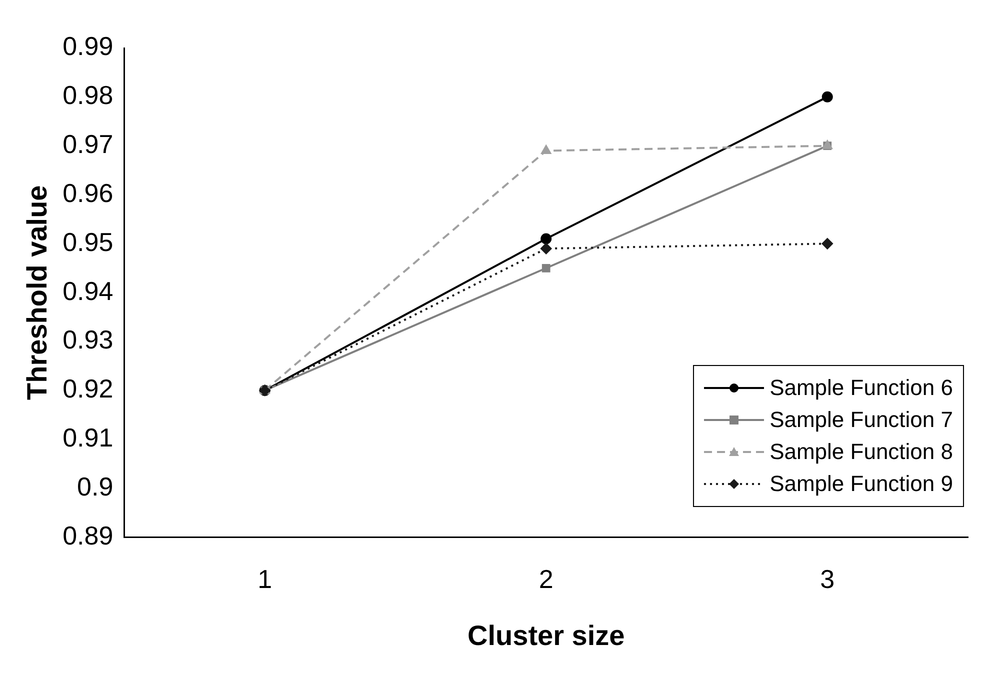 The image size is (999, 676). I want to click on y-tick-label: 0.99, so click(88, 46).